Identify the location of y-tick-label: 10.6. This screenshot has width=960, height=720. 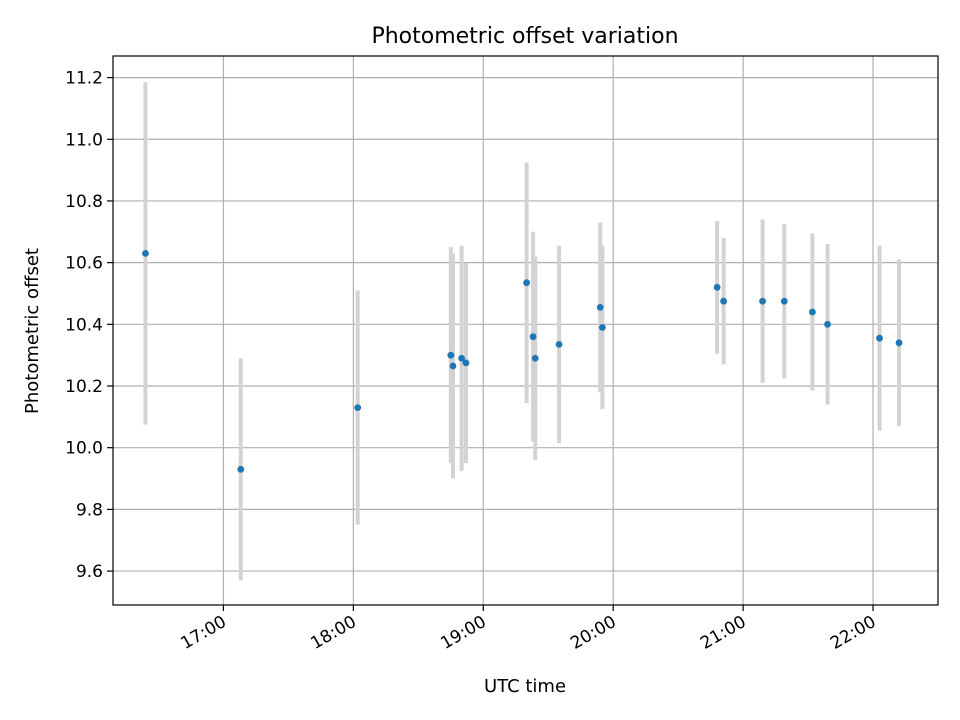
(84, 264).